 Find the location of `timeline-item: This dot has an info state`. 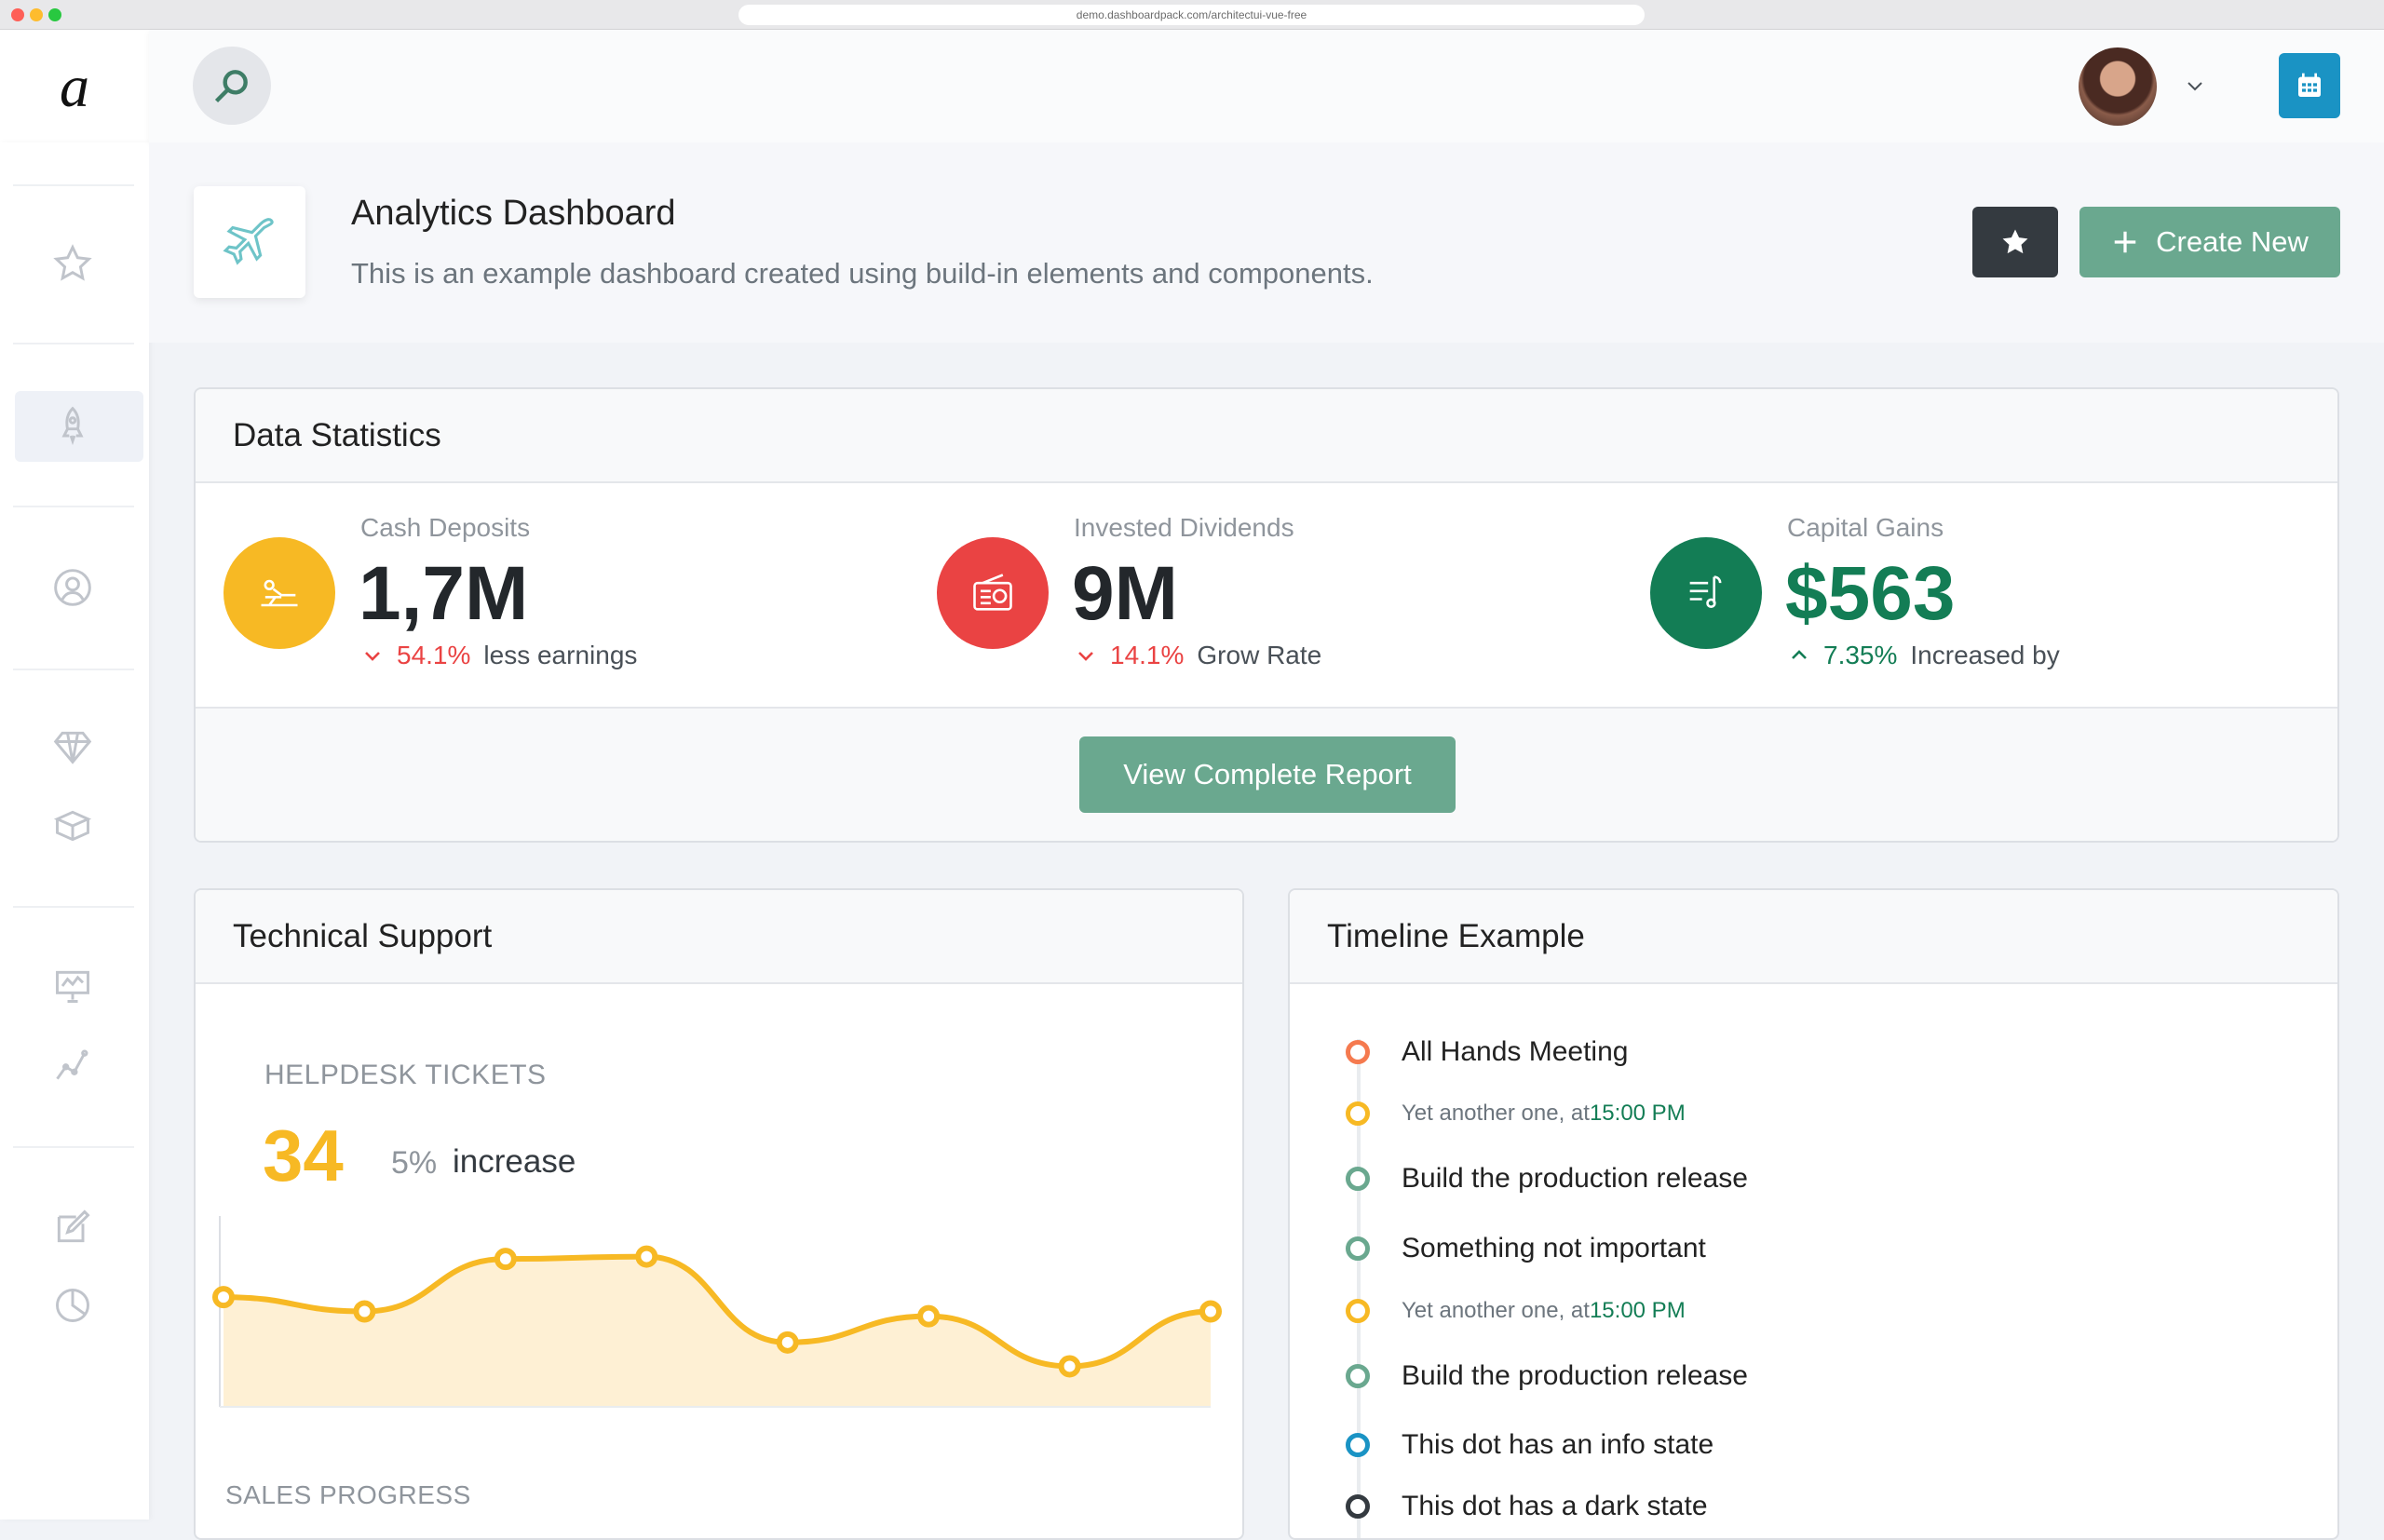

timeline-item: This dot has an info state is located at coordinates (1530, 1445).